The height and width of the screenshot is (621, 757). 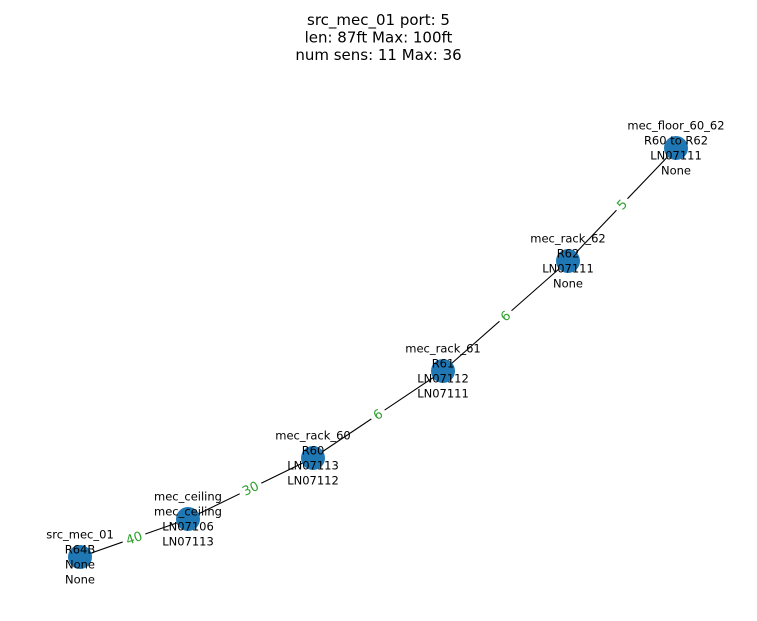 I want to click on edge-label: 5, so click(x=622, y=205).